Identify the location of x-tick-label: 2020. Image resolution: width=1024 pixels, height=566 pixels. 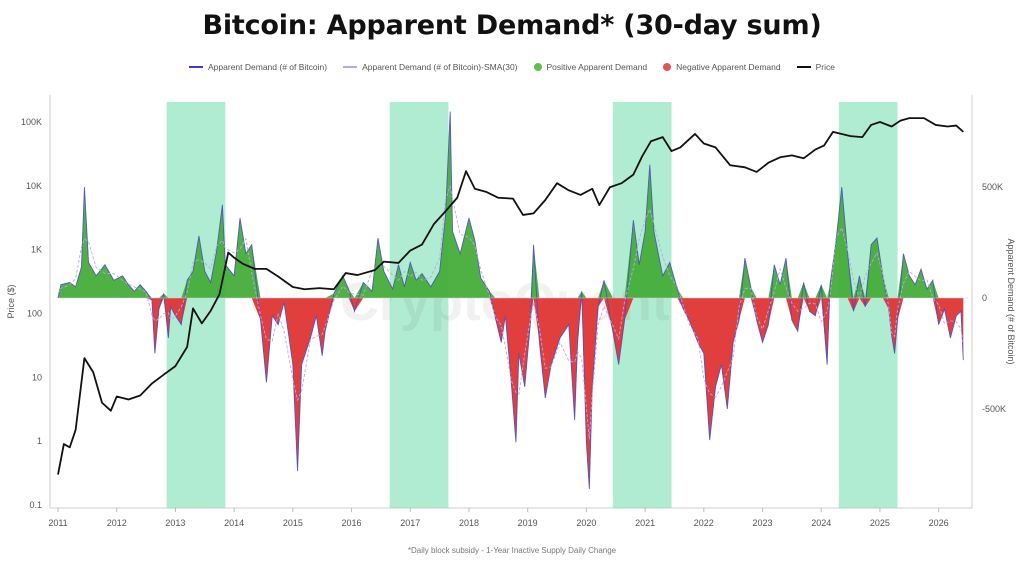
(586, 523).